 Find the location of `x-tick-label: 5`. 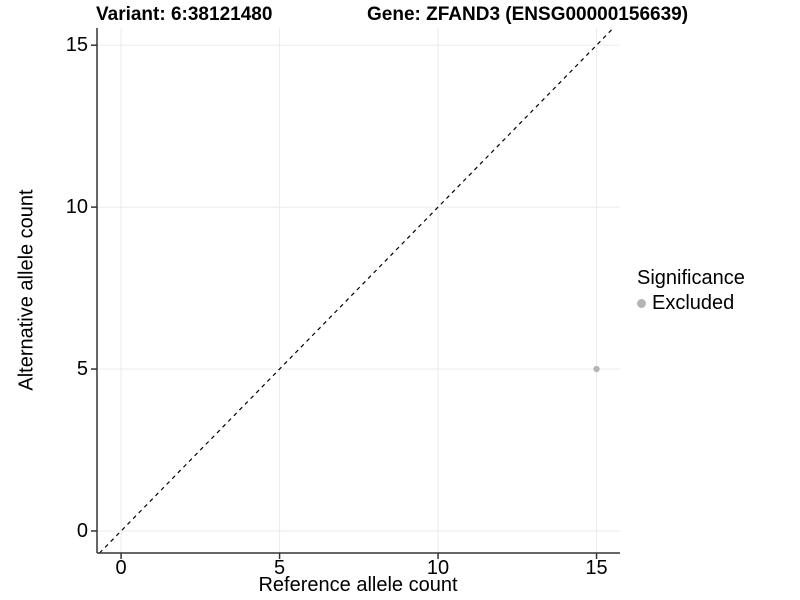

x-tick-label: 5 is located at coordinates (280, 568).